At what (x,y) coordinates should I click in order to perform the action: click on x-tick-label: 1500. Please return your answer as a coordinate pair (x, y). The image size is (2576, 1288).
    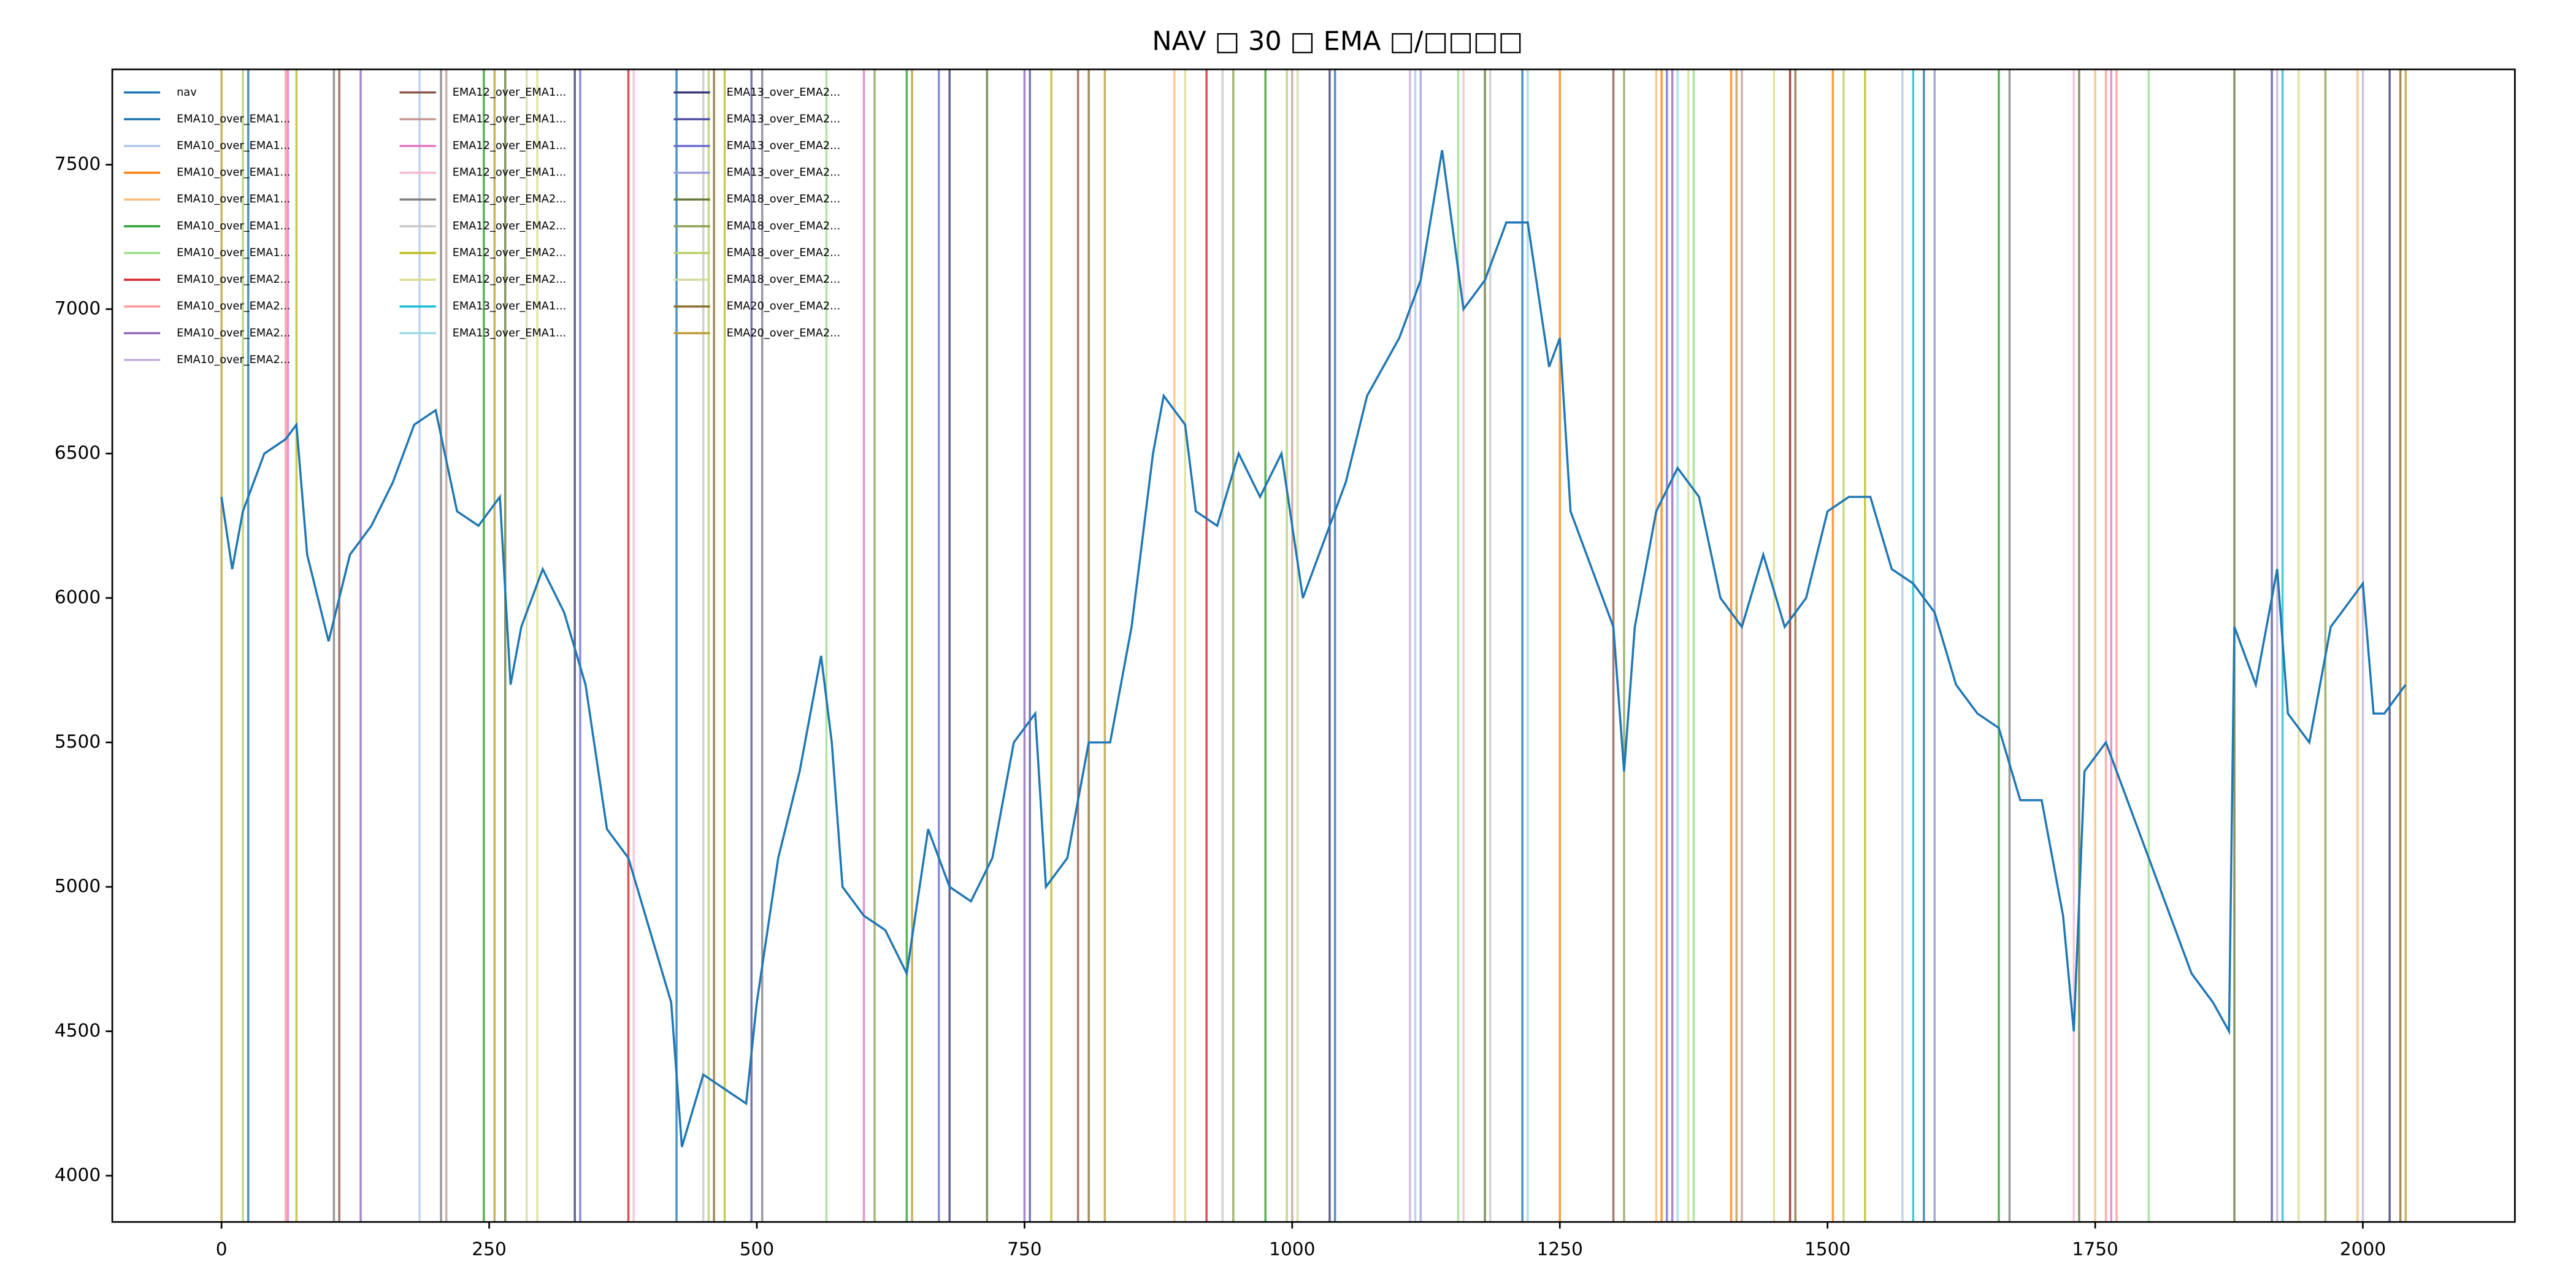
    Looking at the image, I should click on (1827, 1249).